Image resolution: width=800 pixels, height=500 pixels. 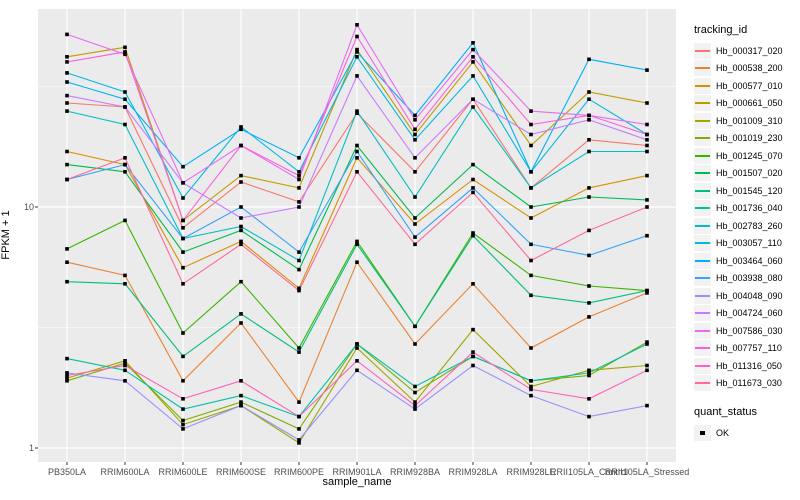 What do you see at coordinates (723, 432) in the screenshot?
I see `quant-legend-label: OK` at bounding box center [723, 432].